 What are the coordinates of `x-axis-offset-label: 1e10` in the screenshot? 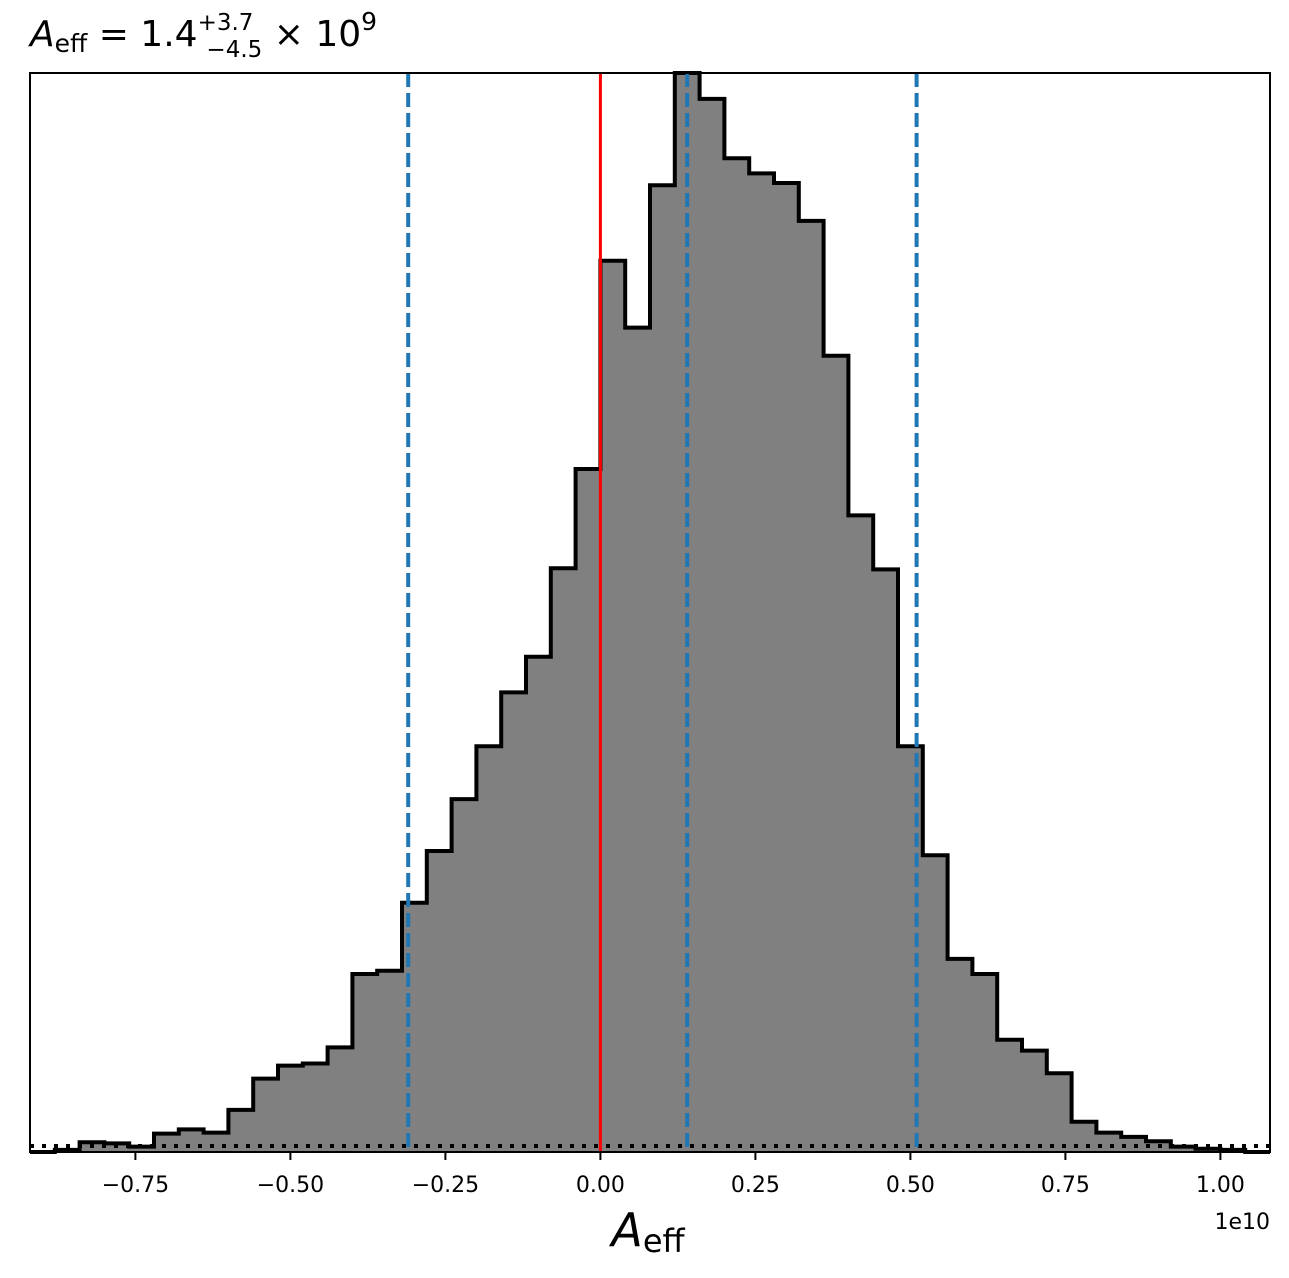 It's located at (1242, 1222).